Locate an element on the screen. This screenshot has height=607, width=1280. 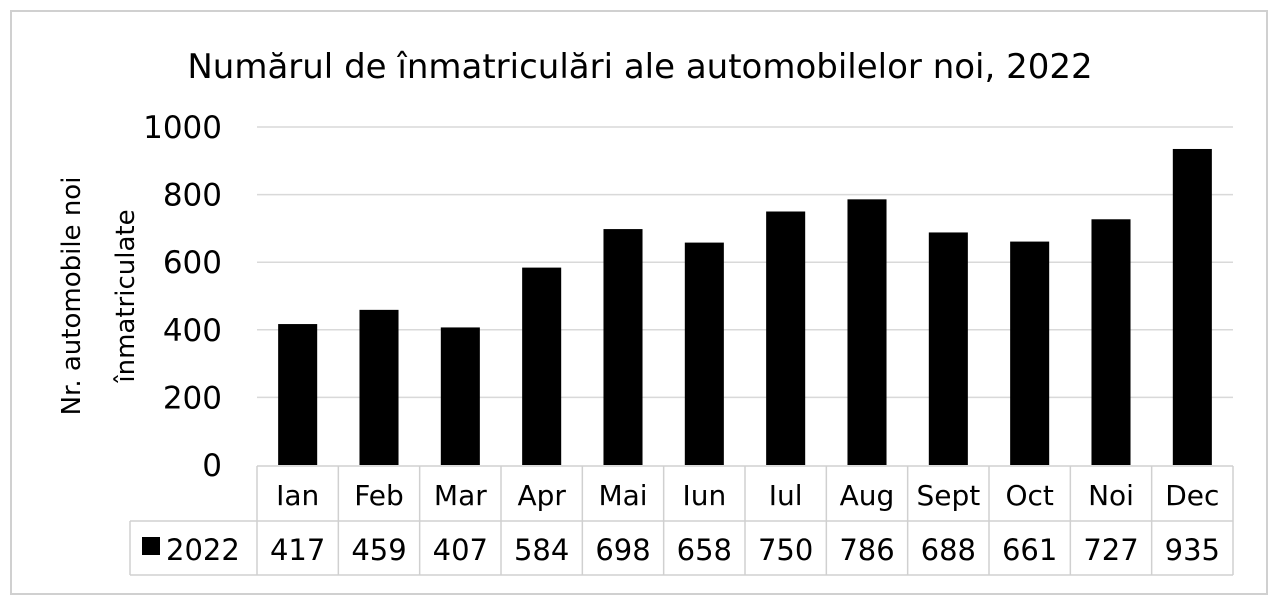
y-tick-label: 600 is located at coordinates (192, 263).